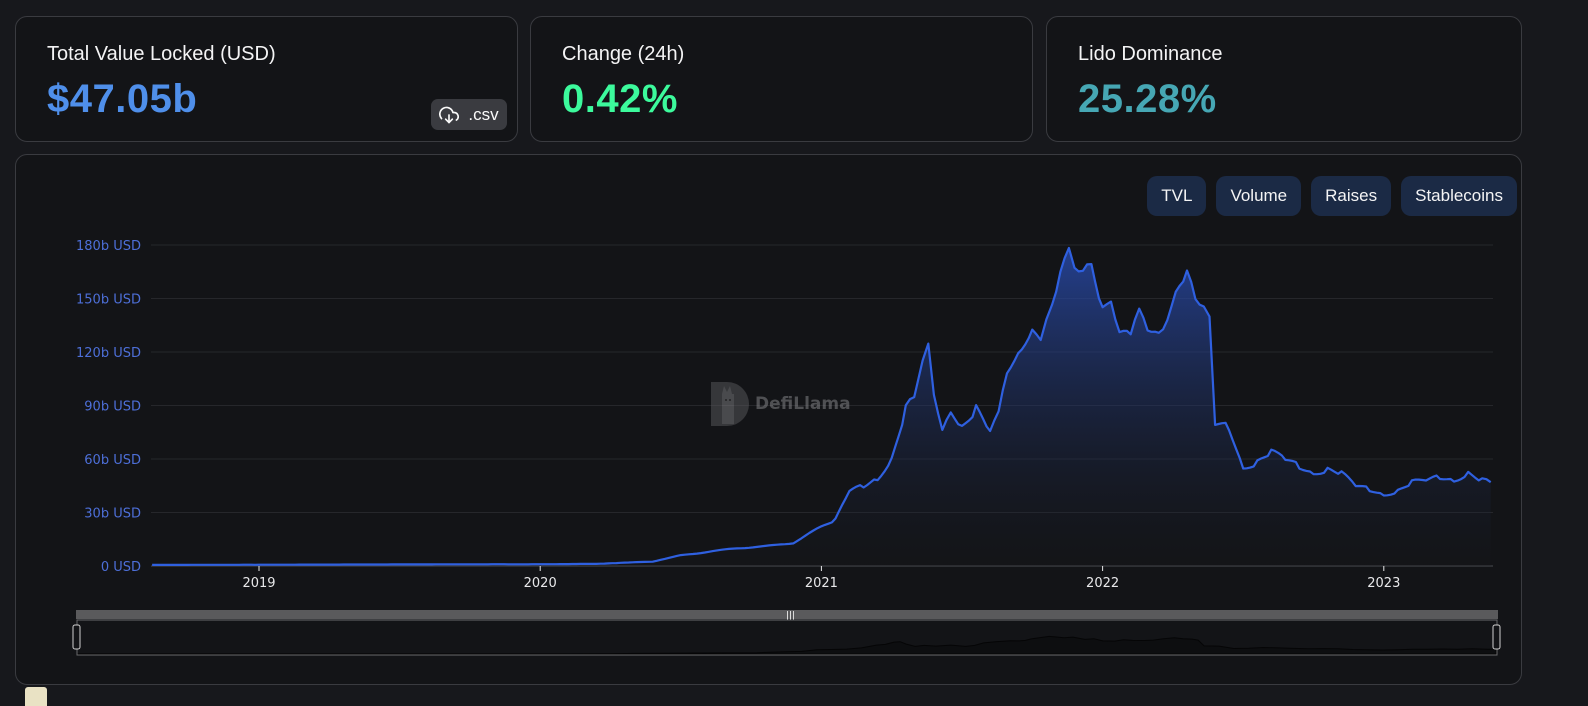  Describe the element at coordinates (1351, 196) in the screenshot. I see `toggle-raises: Raises` at that location.